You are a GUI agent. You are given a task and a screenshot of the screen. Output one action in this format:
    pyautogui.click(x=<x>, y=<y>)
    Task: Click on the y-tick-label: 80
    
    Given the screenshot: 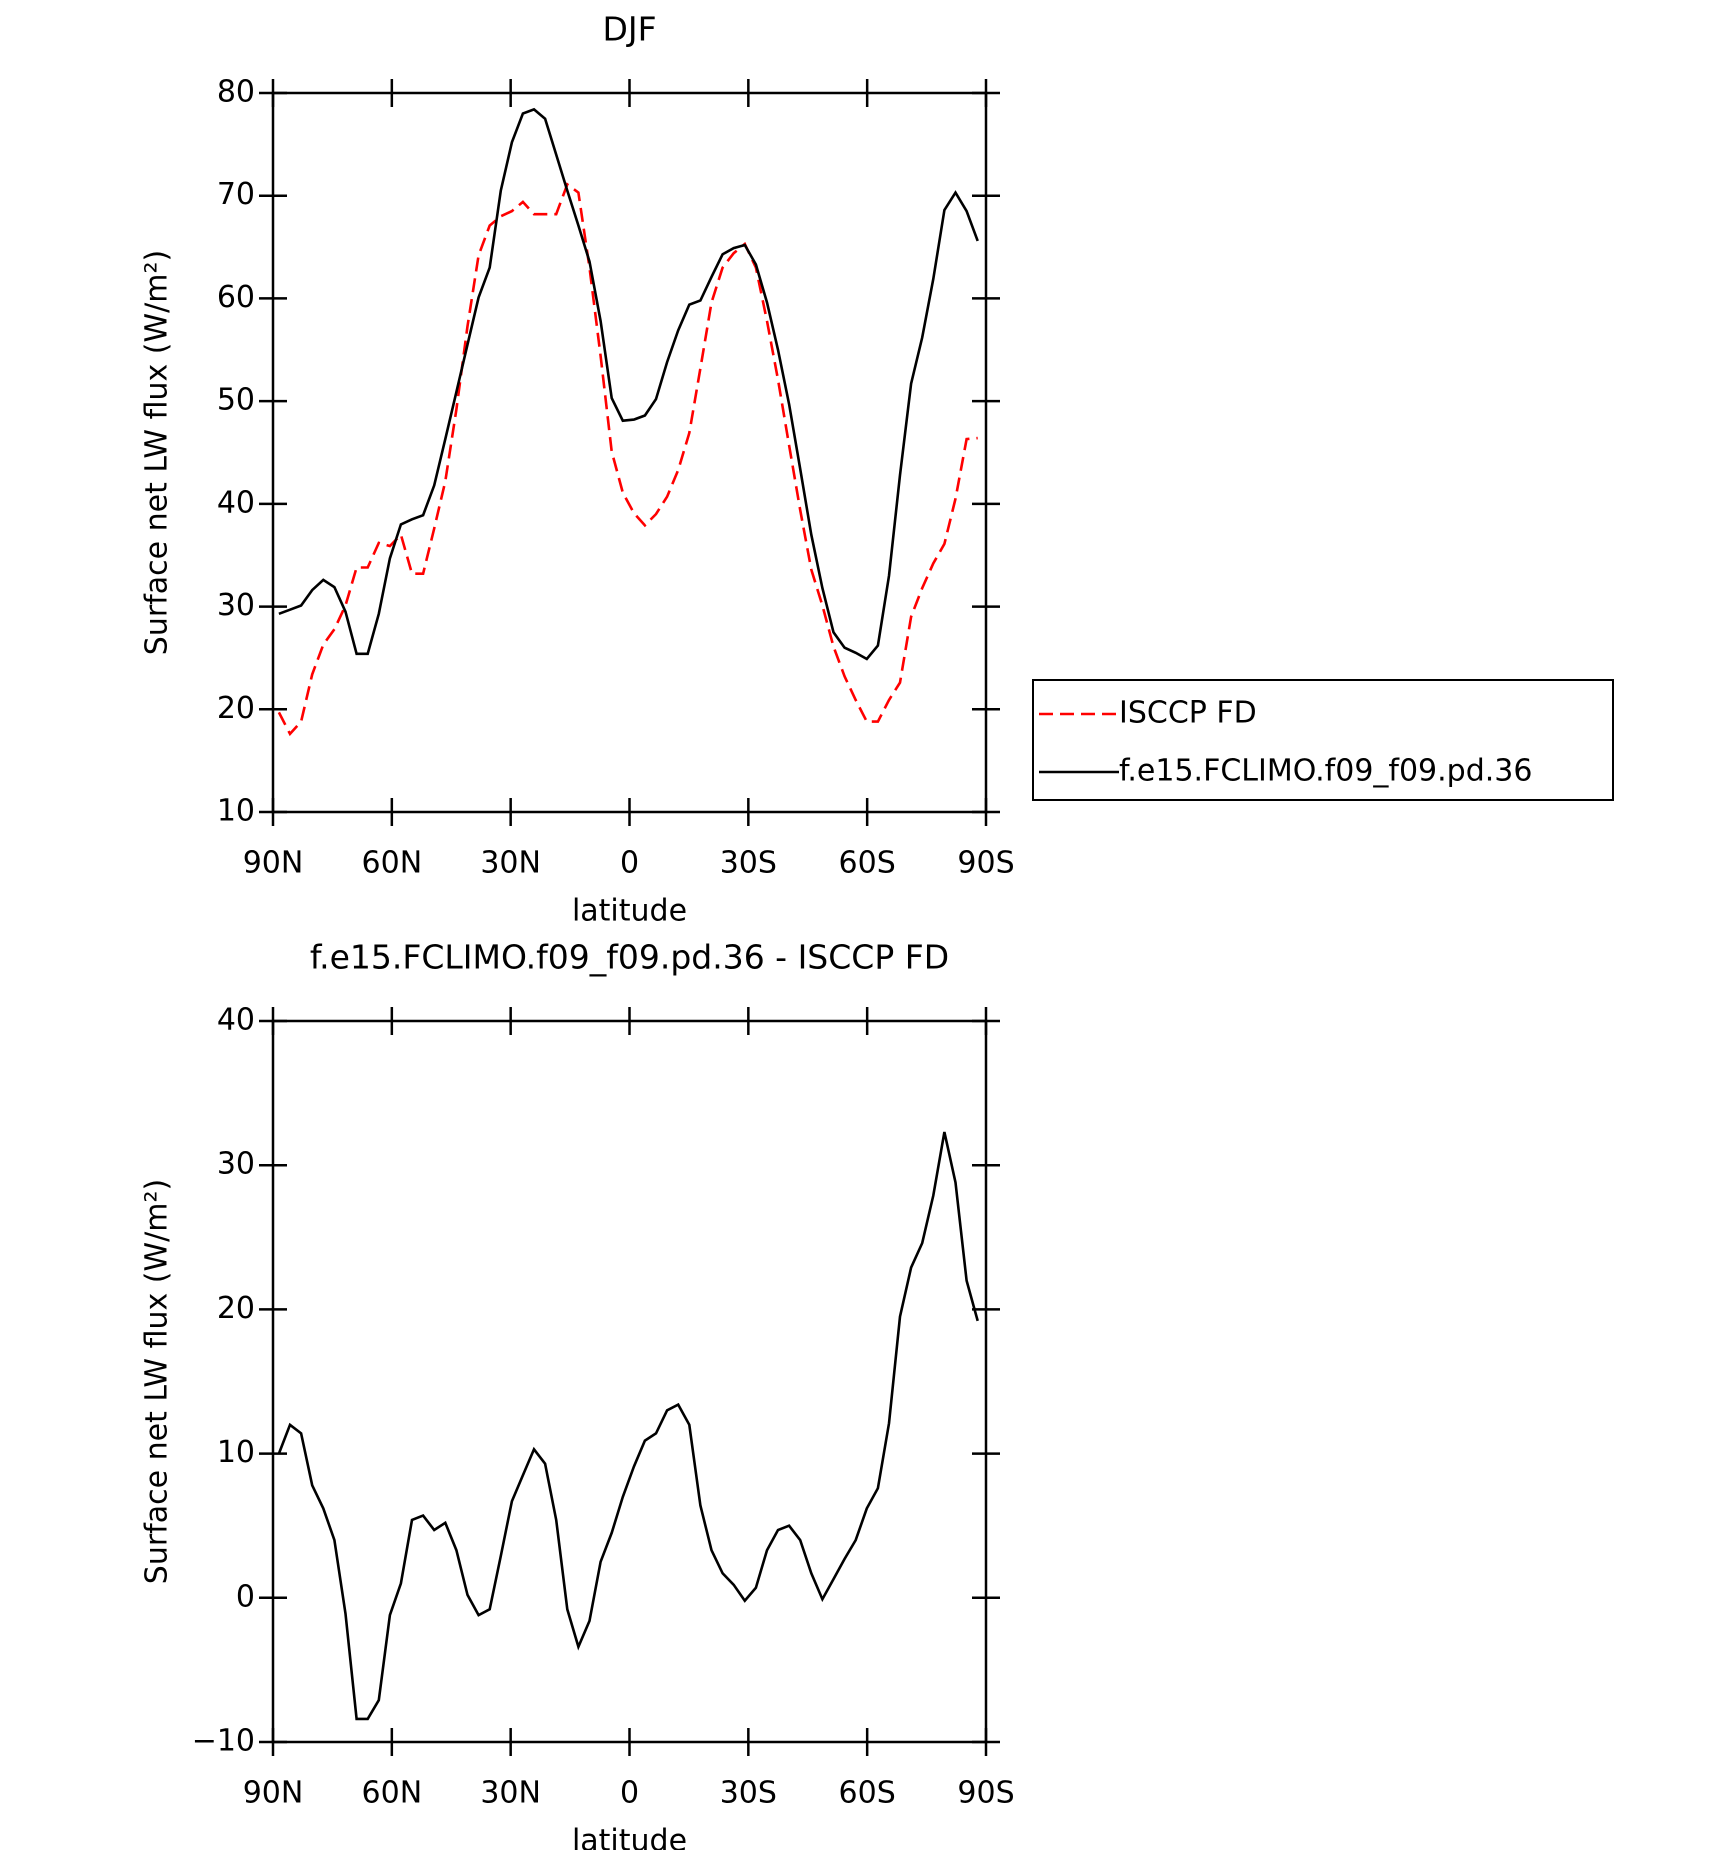 What is the action you would take?
    pyautogui.click(x=236, y=92)
    